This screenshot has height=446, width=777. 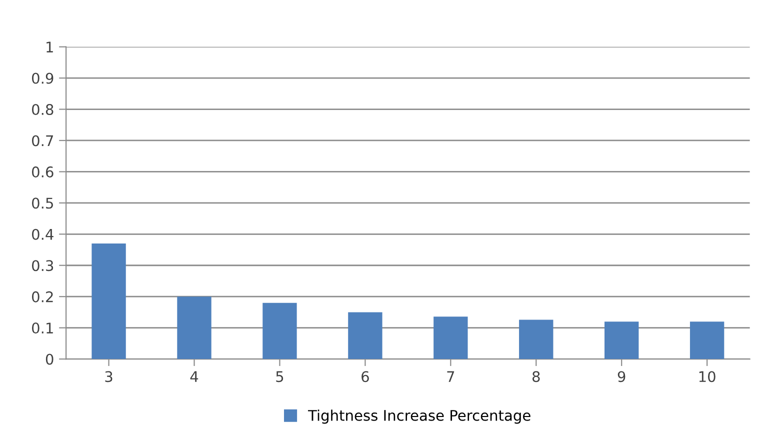 I want to click on x-tick-label: 4, so click(x=194, y=376).